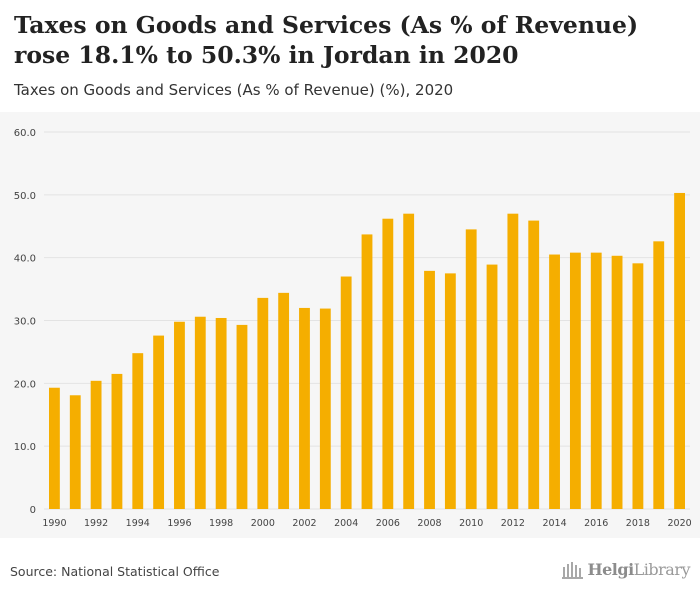  Describe the element at coordinates (554, 523) in the screenshot. I see `x-tick-label: 2014` at that location.